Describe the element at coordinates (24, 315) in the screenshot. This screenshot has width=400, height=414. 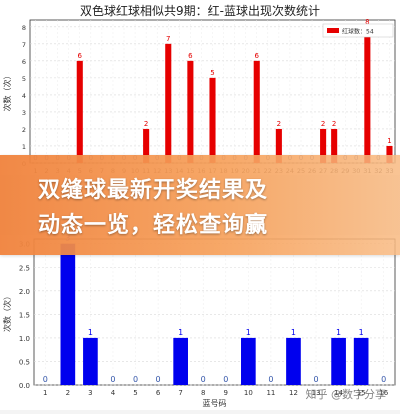
I see `y-tick-label: 1.5` at that location.